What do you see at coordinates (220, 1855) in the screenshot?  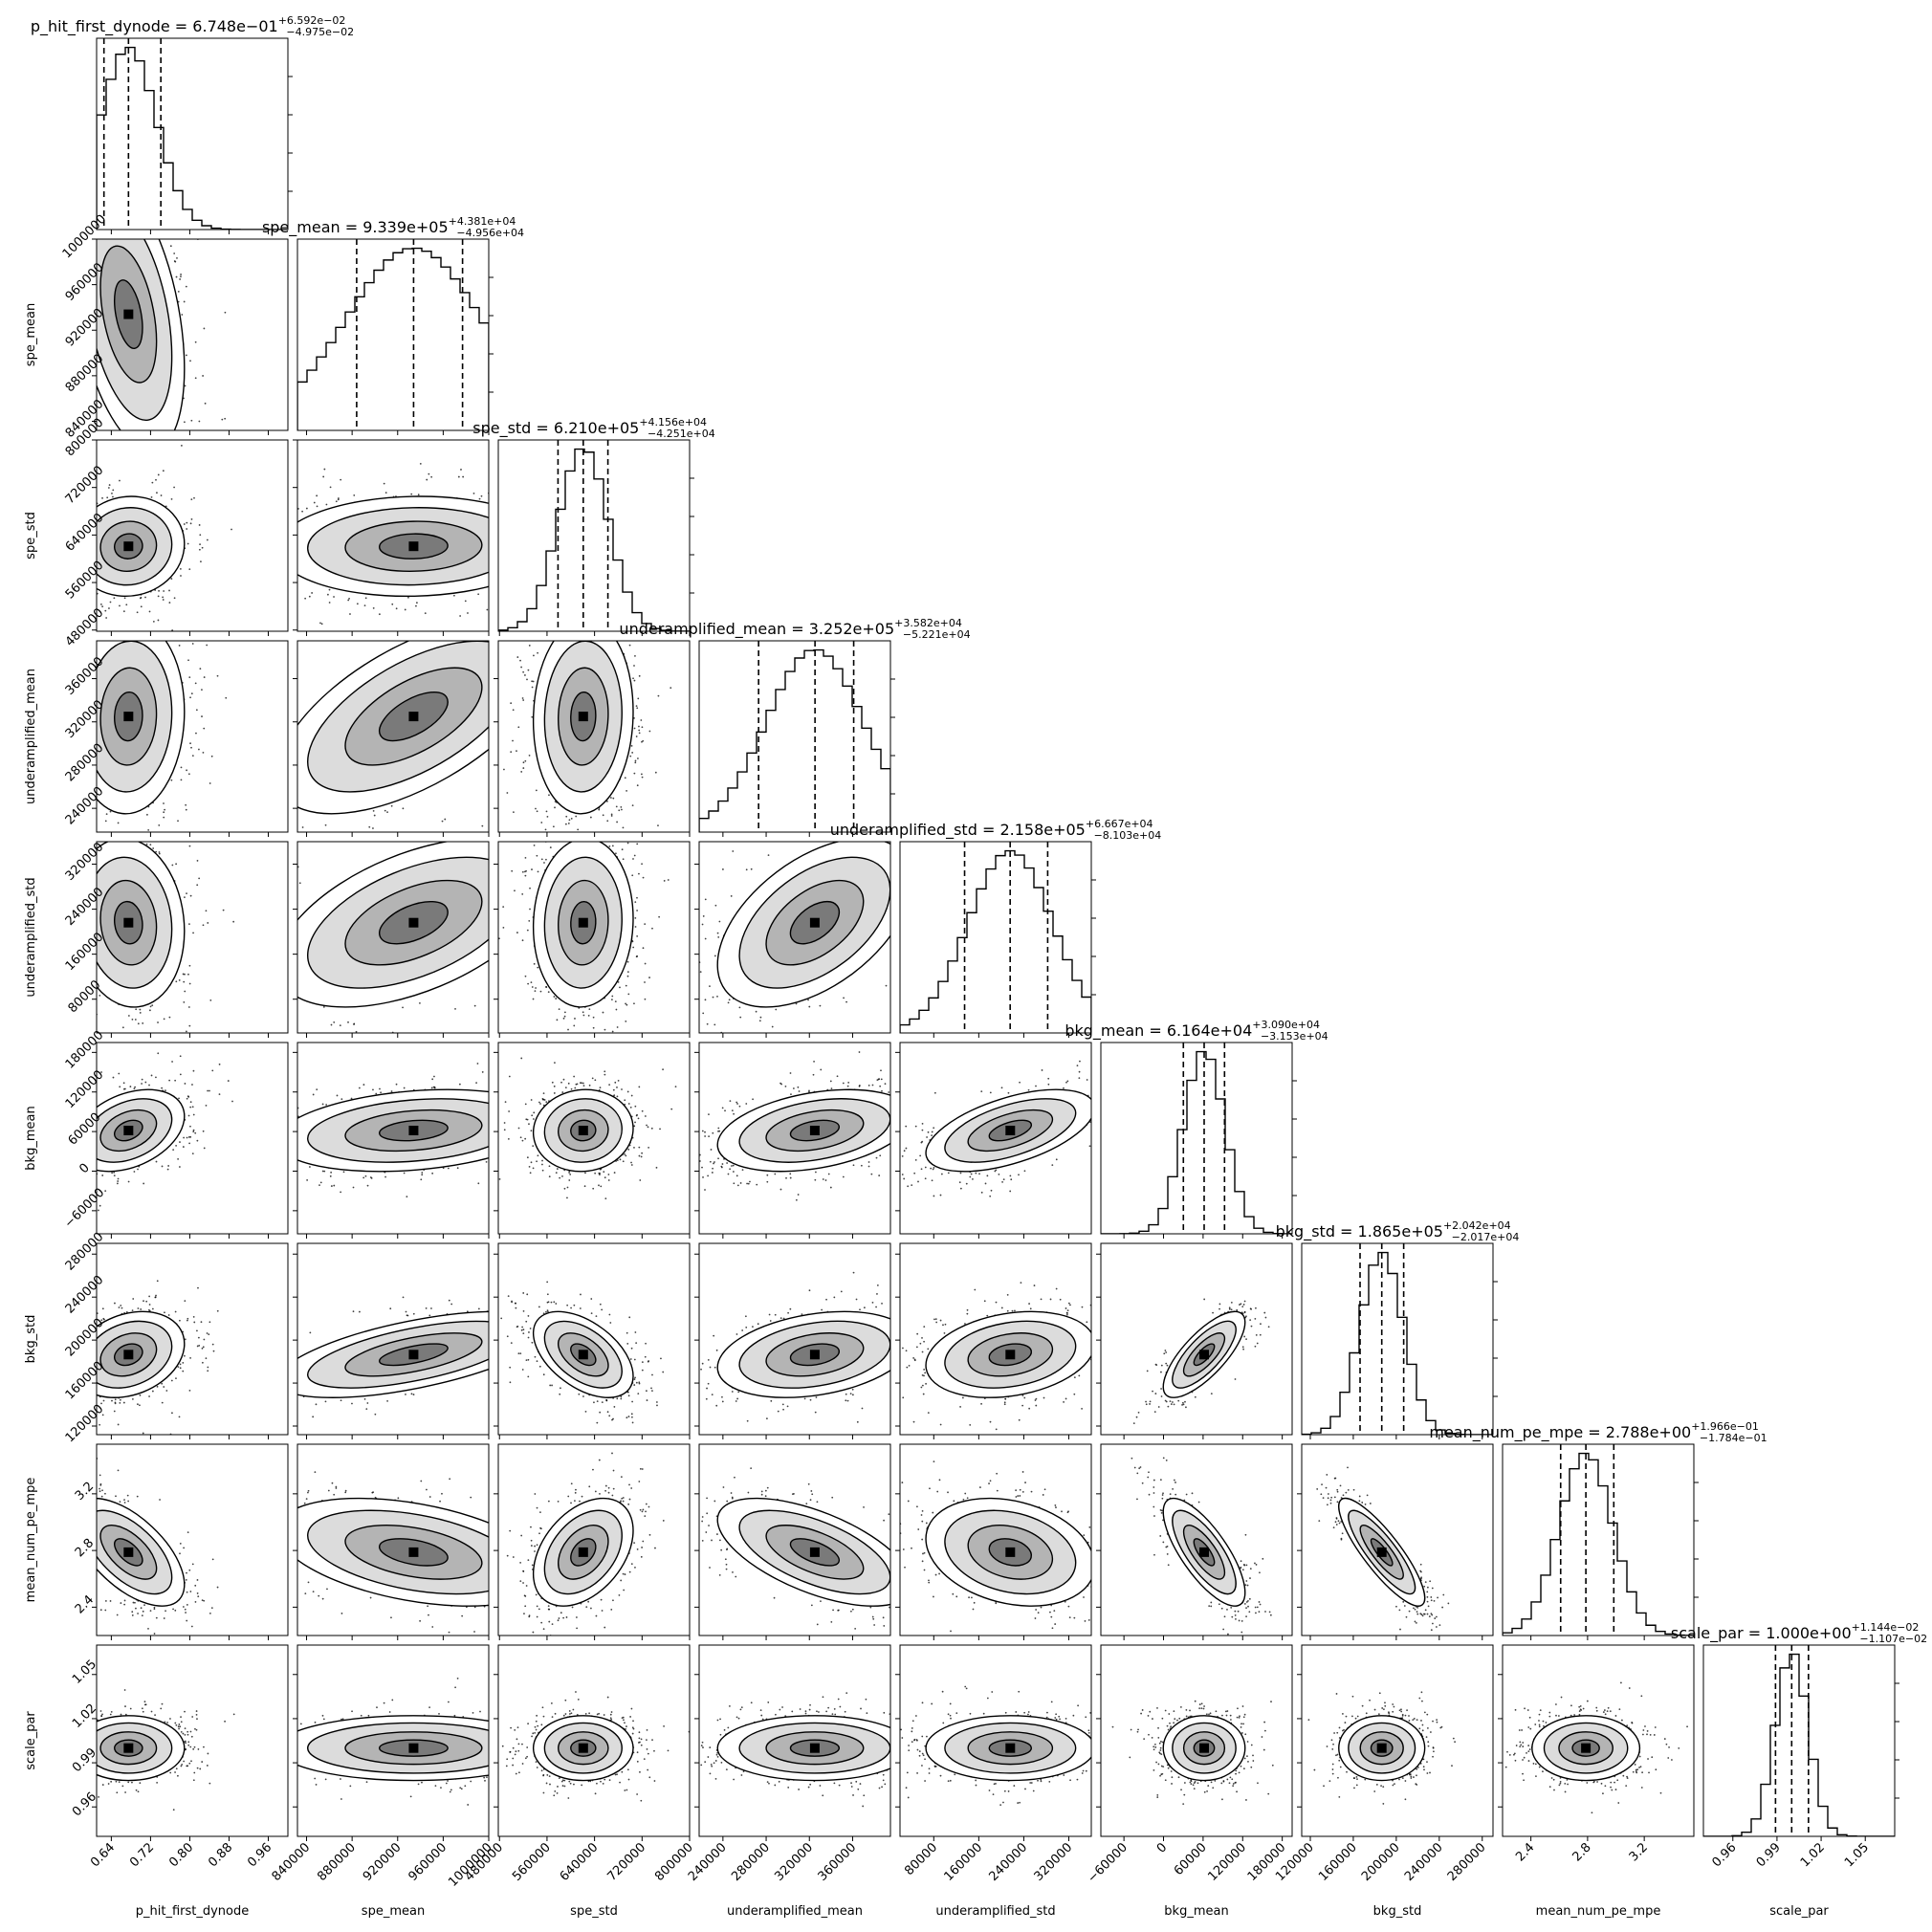 I see `x-tick-label: 0.88` at bounding box center [220, 1855].